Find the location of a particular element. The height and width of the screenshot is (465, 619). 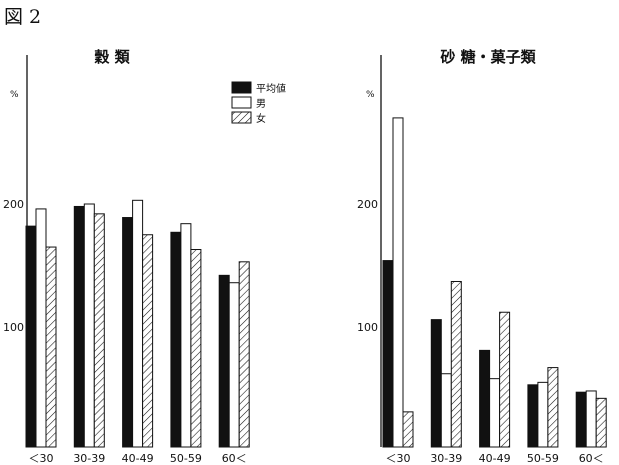

figure-label: 図 2 is located at coordinates (23, 17).